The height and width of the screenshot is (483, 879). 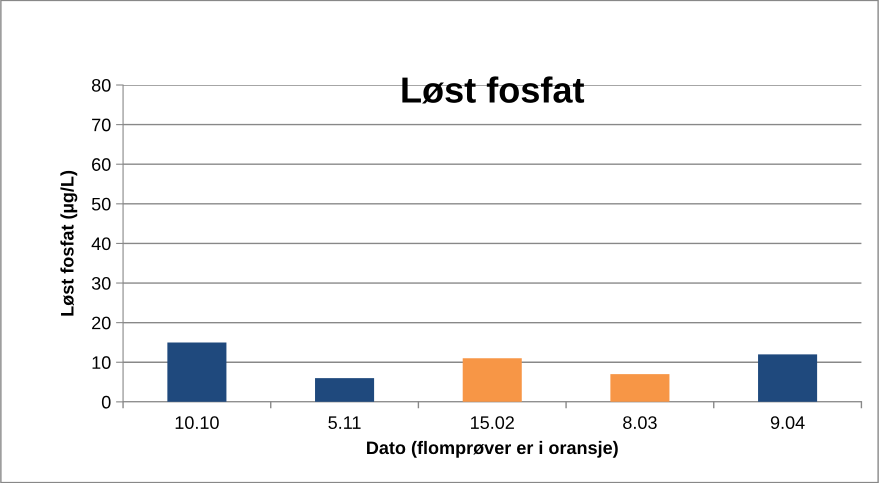 I want to click on y-tick-label: 0, so click(x=106, y=402).